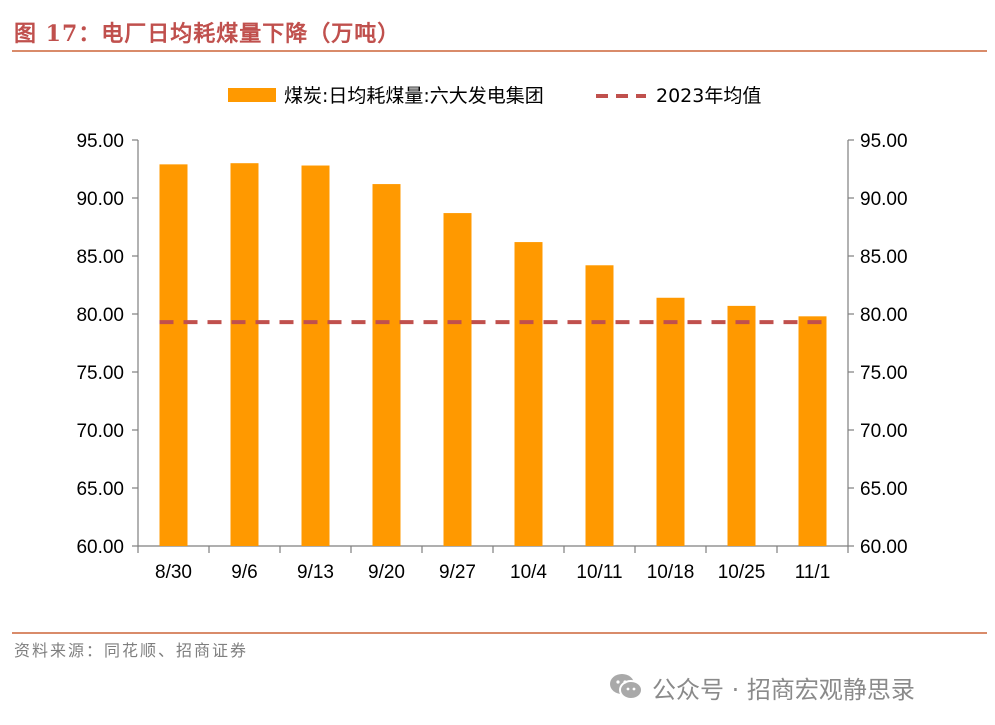  Describe the element at coordinates (671, 572) in the screenshot. I see `x-tick-label: 10/18` at that location.